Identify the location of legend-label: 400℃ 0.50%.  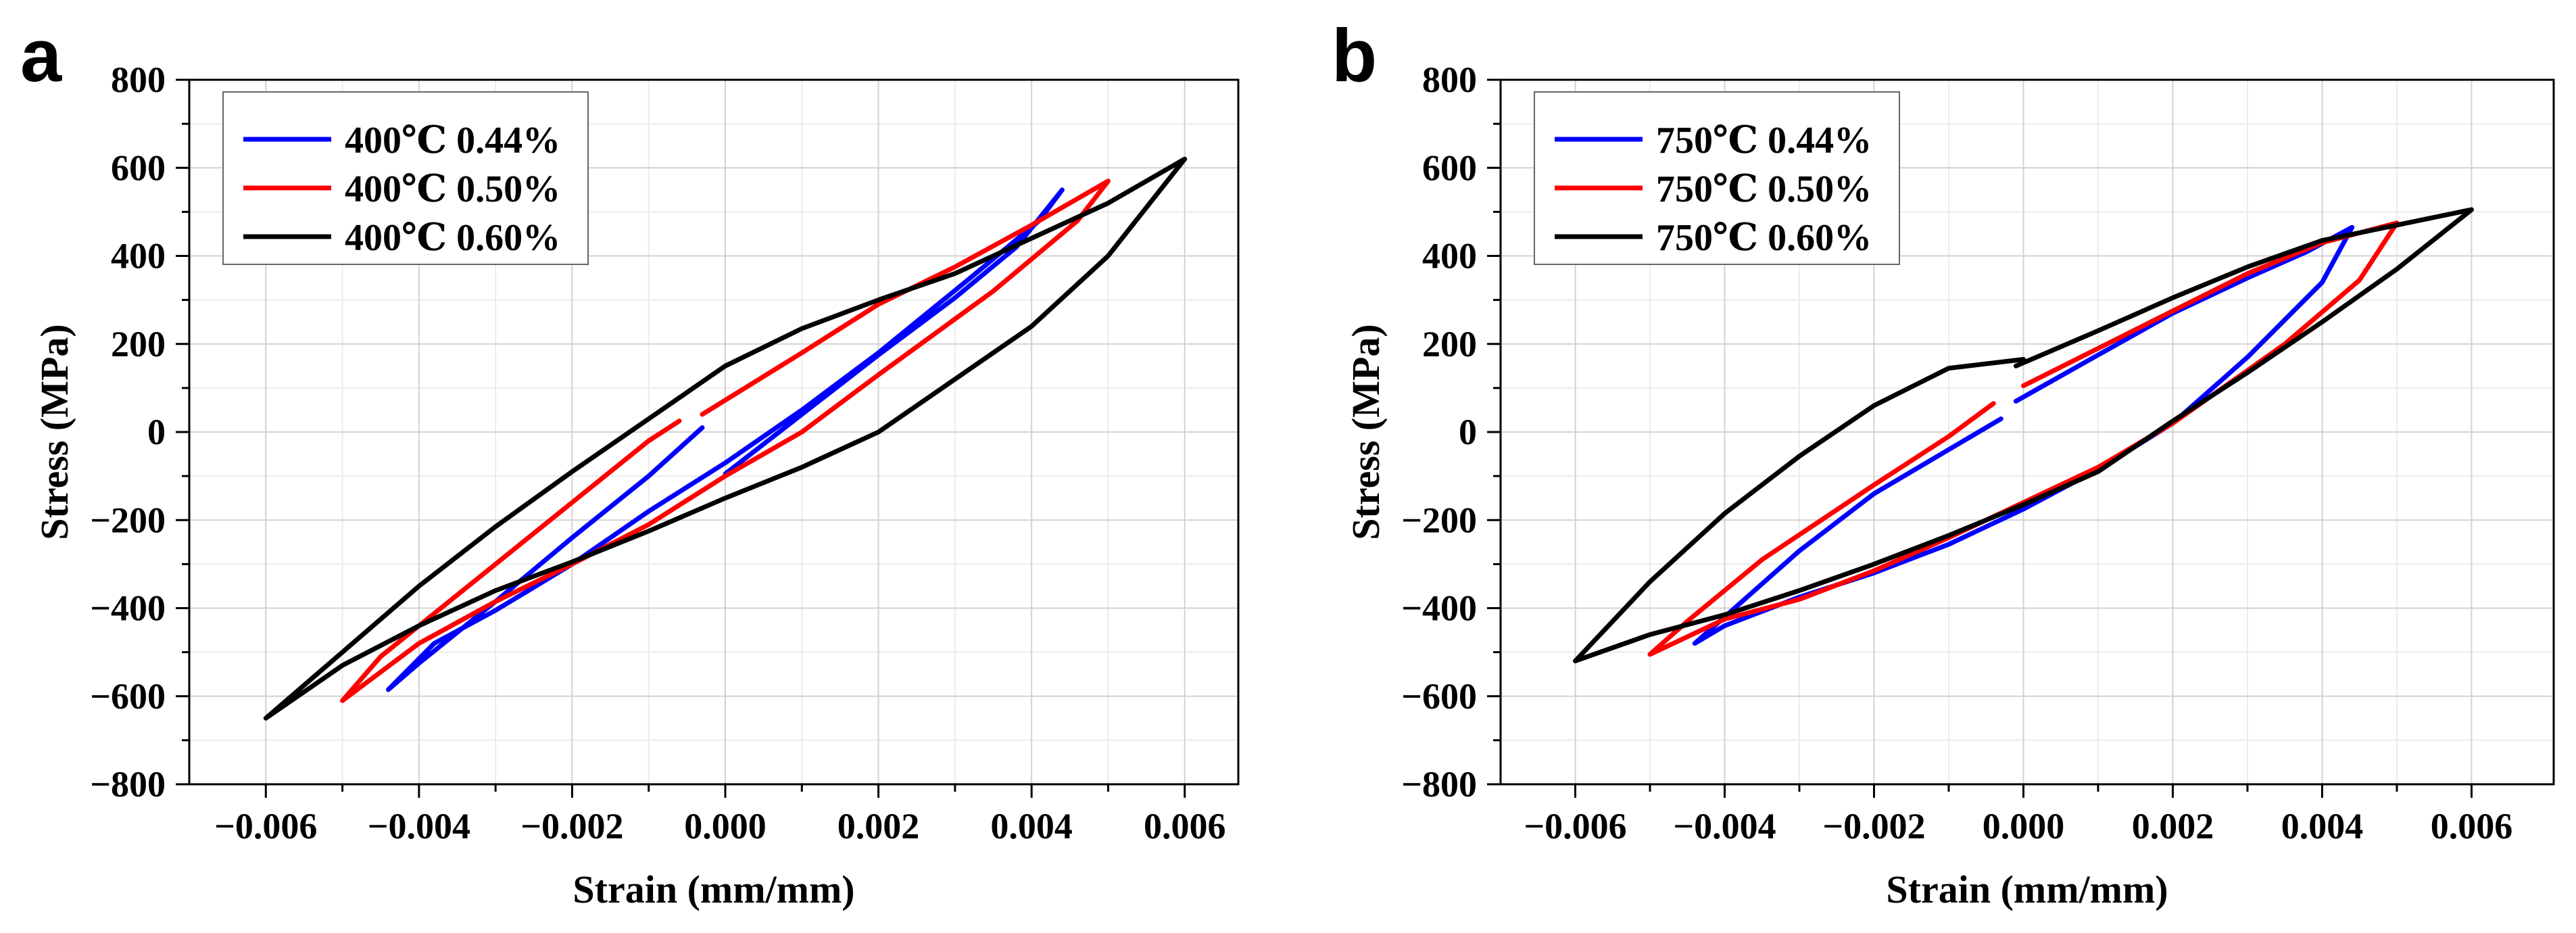
(453, 189).